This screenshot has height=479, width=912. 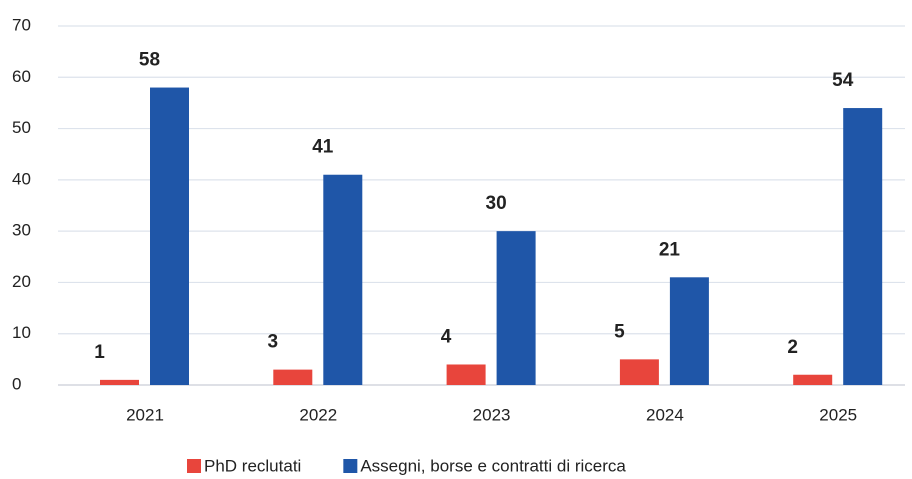 I want to click on value-label: 54, so click(x=843, y=80).